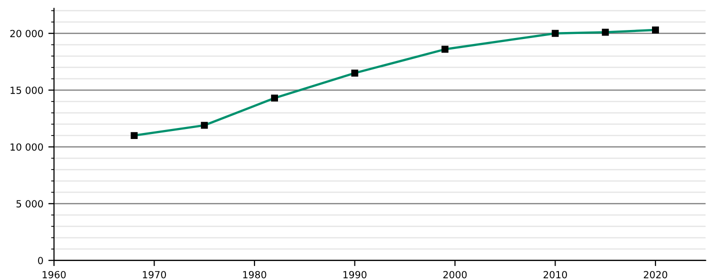 The width and height of the screenshot is (720, 280). Describe the element at coordinates (656, 274) in the screenshot. I see `x-tick-label: 2020` at that location.